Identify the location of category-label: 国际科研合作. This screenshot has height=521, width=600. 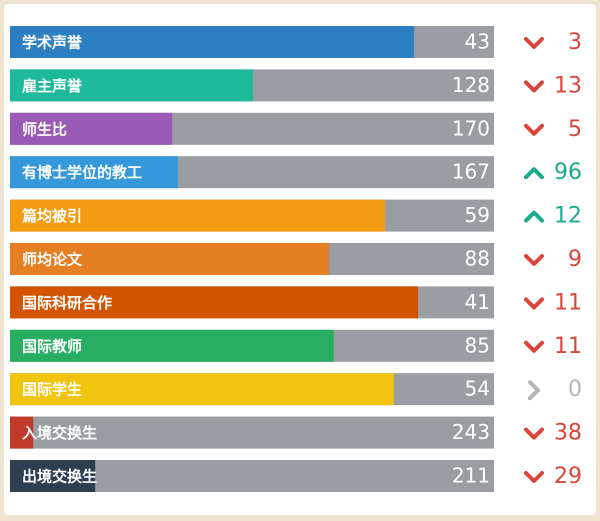
(67, 303).